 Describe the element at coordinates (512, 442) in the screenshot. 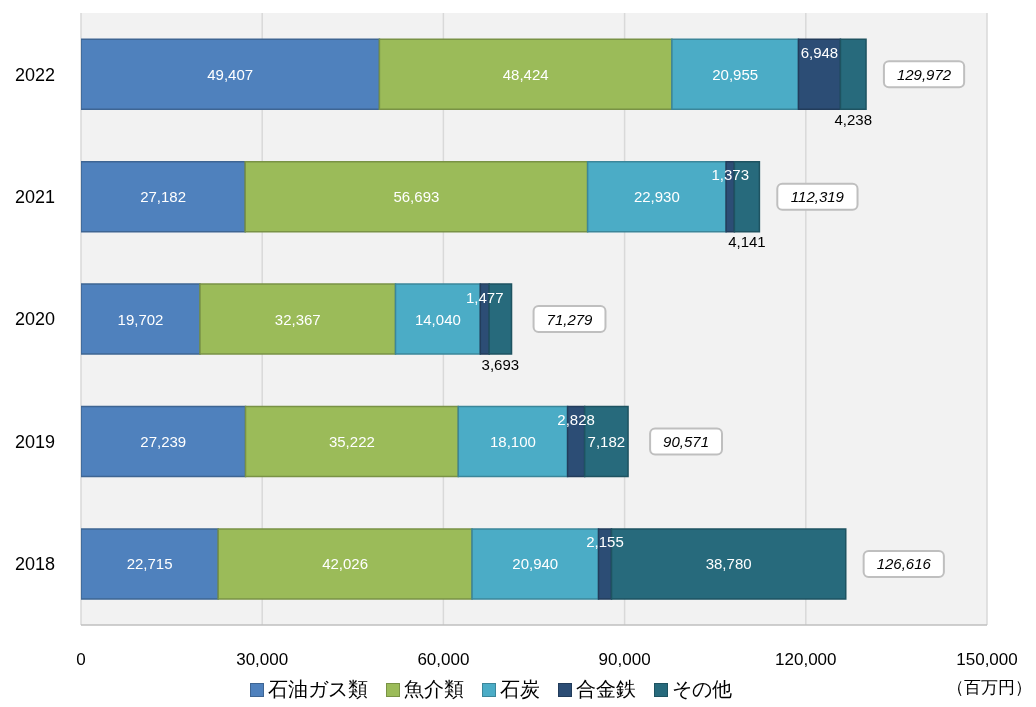

I see `data-label: 18,100` at that location.